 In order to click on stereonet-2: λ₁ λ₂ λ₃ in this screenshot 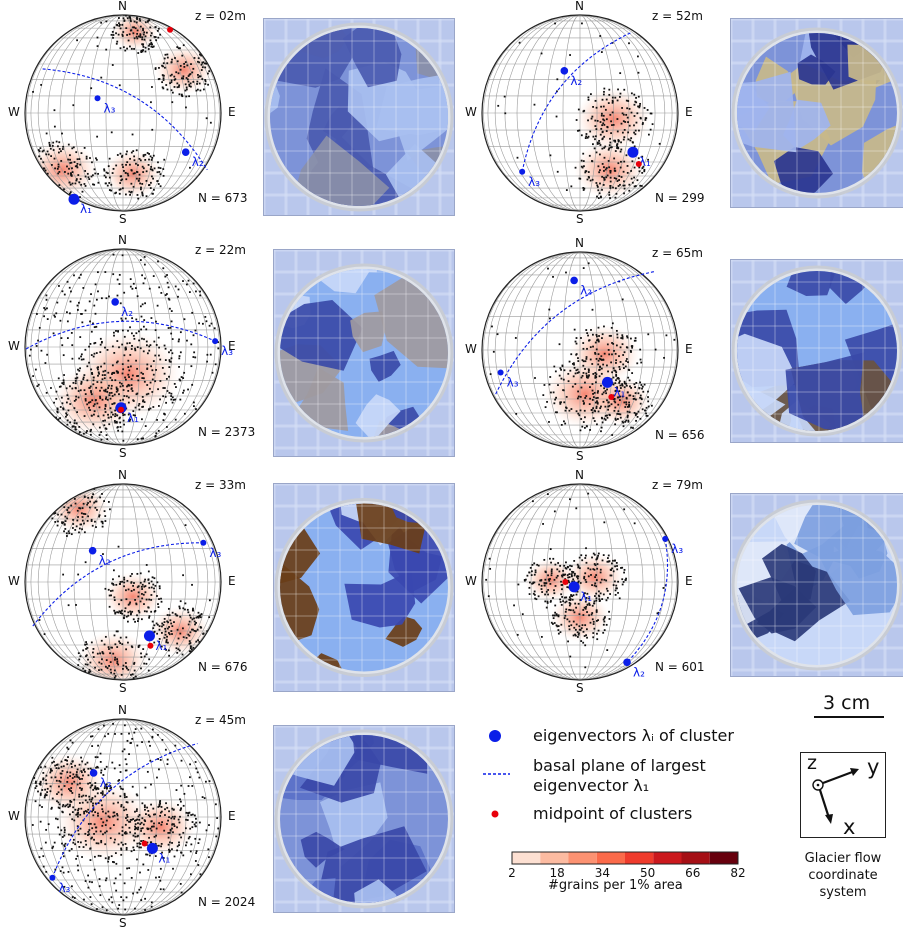, I will do `click(580, 113)`.